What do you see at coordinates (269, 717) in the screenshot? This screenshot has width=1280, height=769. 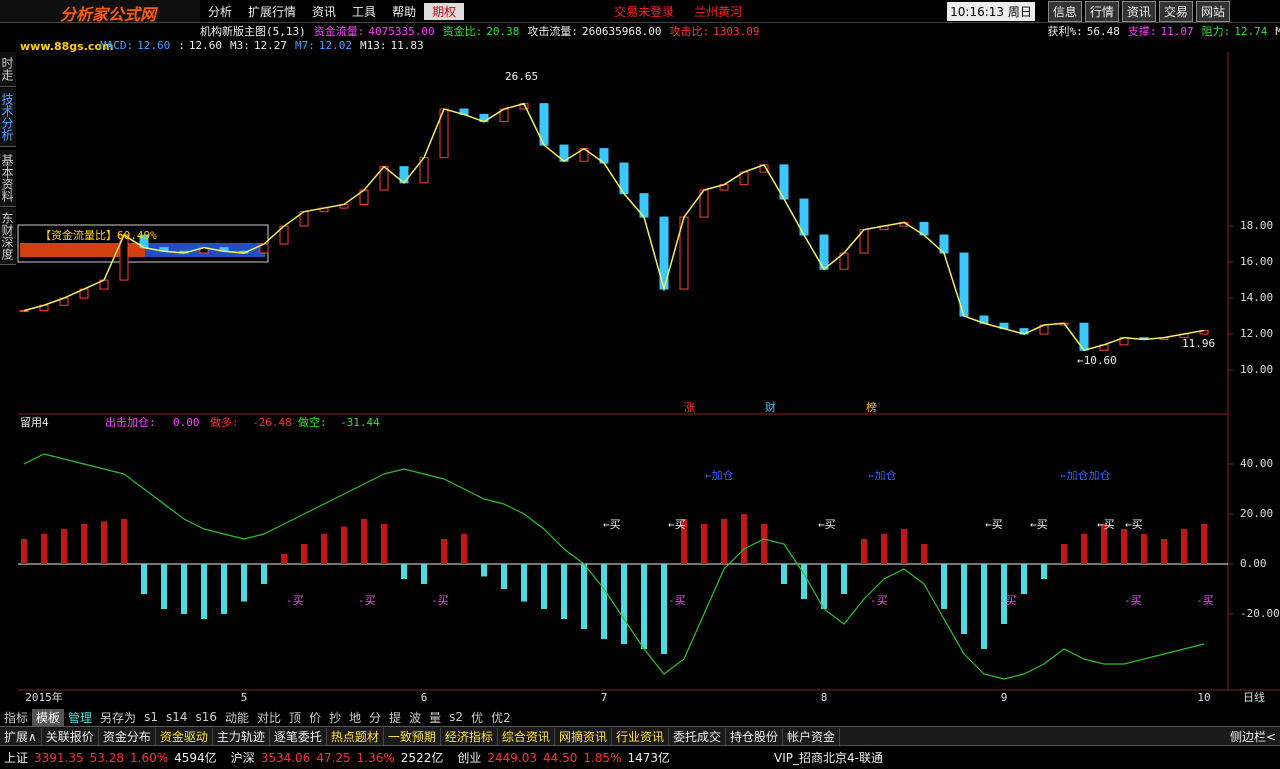 I see `toolbar-item: 对比` at bounding box center [269, 717].